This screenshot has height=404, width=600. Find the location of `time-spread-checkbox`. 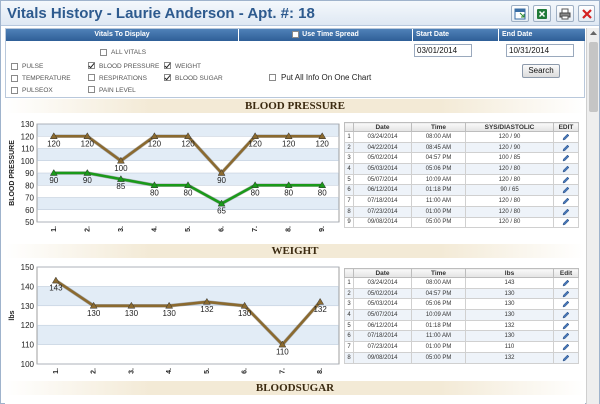

time-spread-checkbox is located at coordinates (296, 34).